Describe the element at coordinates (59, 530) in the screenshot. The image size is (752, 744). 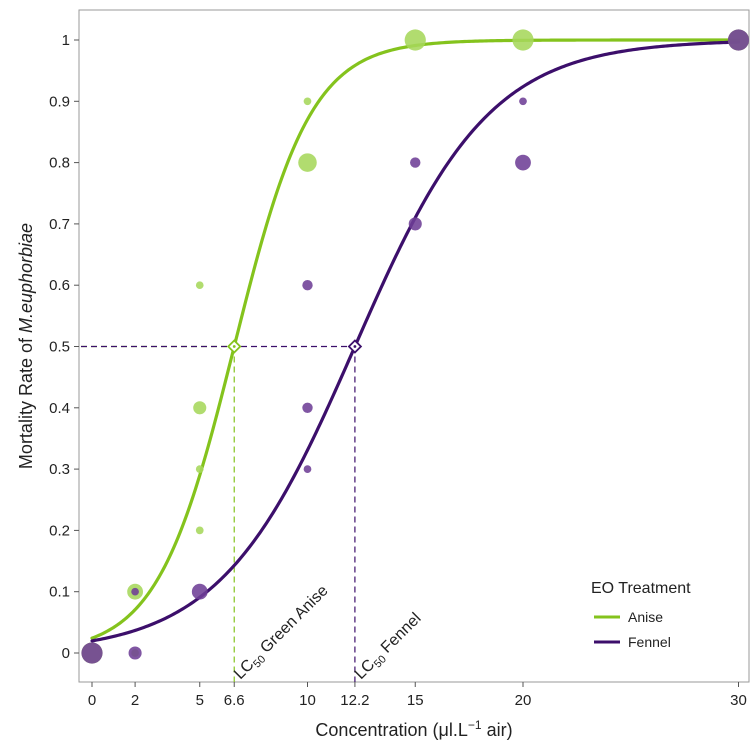
I see `y-tick-label: 0.2` at that location.